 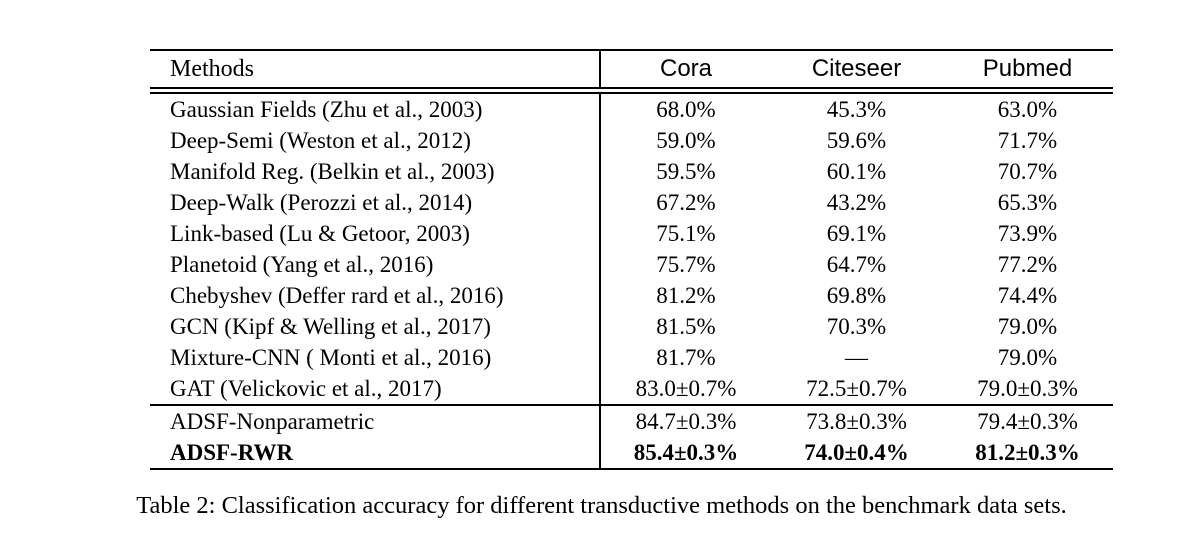 What do you see at coordinates (685, 357) in the screenshot?
I see `value-cell: 81.7%` at bounding box center [685, 357].